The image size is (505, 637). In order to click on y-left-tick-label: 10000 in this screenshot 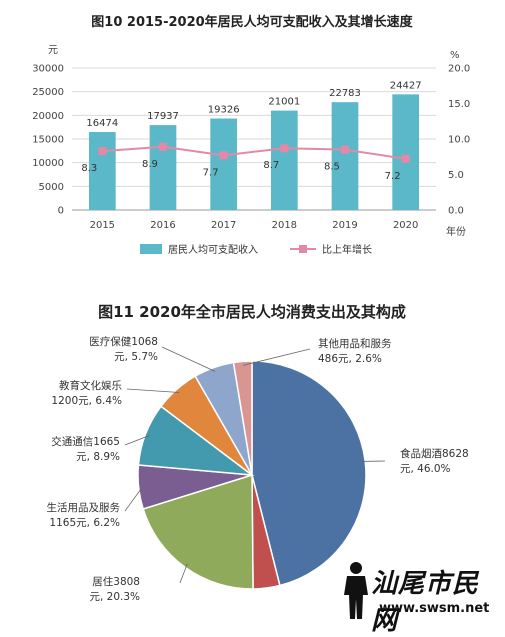, I will do `click(48, 163)`.